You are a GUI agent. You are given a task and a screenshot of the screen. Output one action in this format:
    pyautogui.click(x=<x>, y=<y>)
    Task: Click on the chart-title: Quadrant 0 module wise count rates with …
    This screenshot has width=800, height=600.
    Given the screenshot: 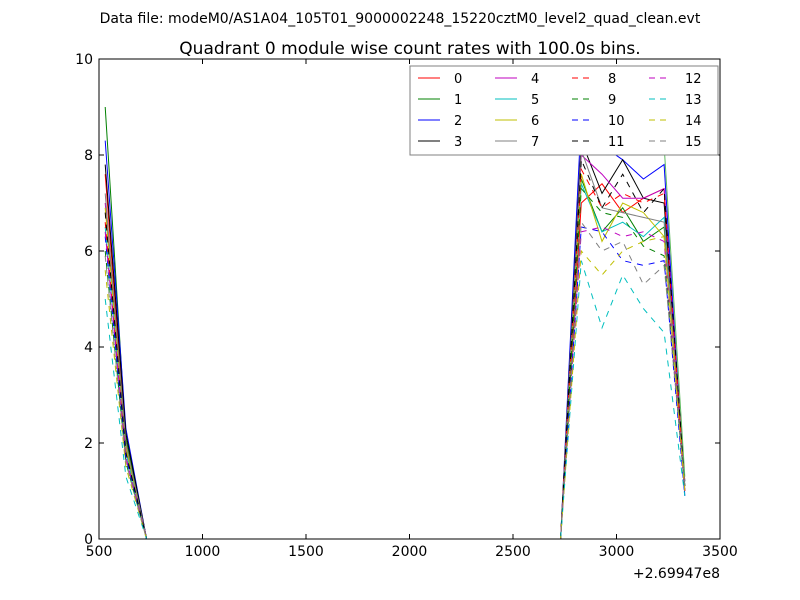 What is the action you would take?
    pyautogui.click(x=409, y=49)
    